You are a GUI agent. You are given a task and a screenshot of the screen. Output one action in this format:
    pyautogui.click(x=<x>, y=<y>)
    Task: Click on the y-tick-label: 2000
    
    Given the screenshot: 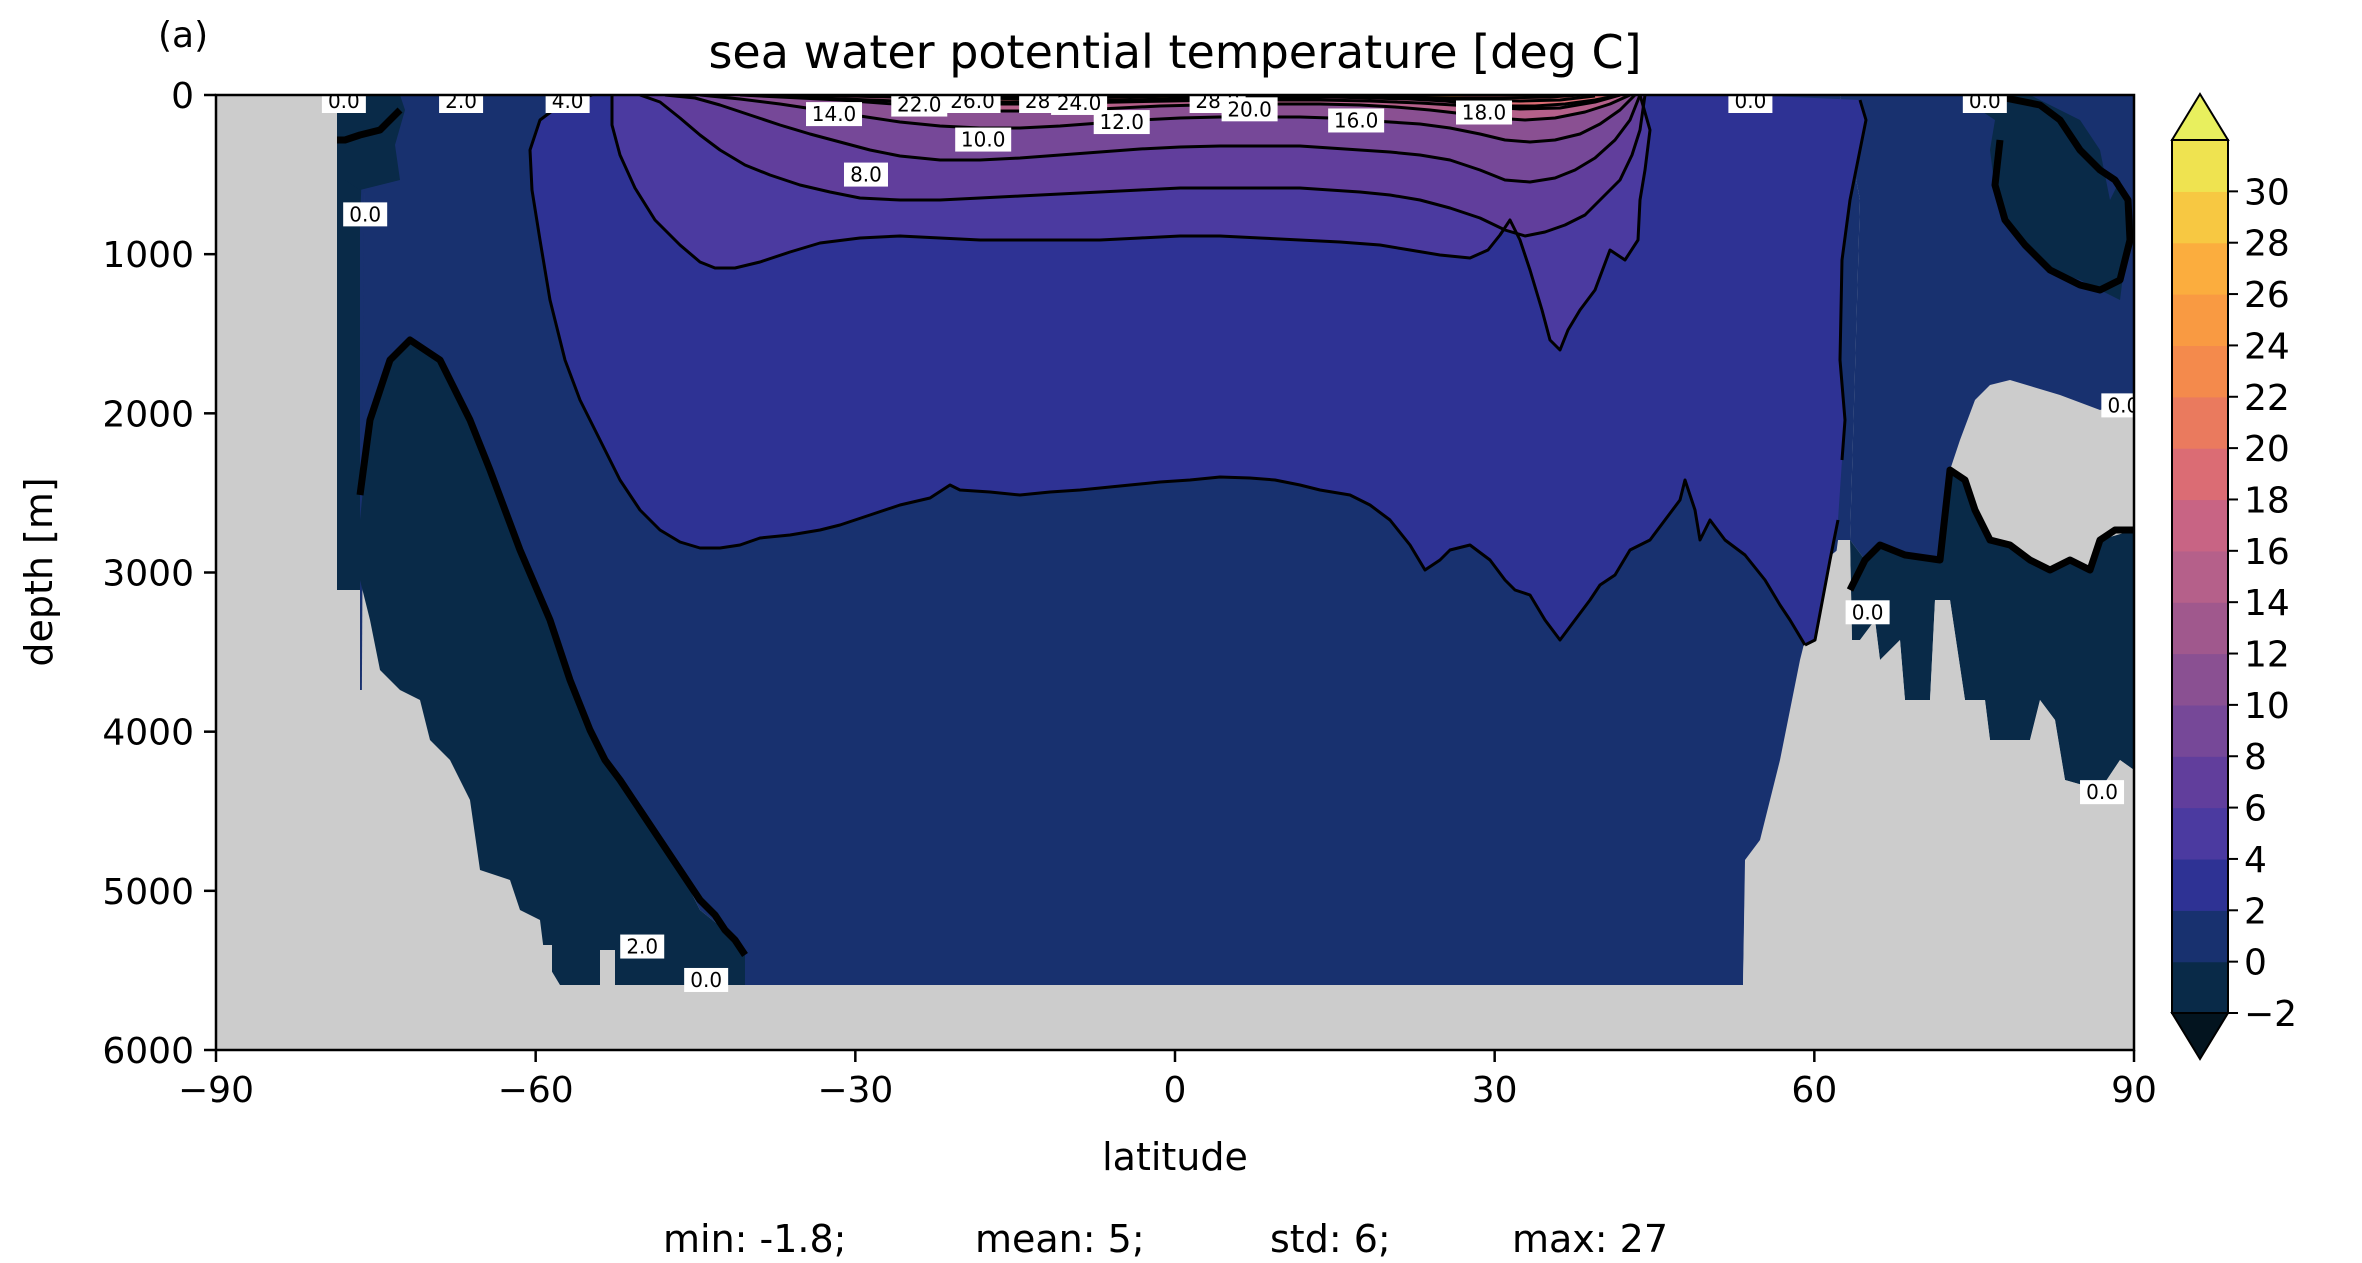 What is the action you would take?
    pyautogui.click(x=148, y=414)
    